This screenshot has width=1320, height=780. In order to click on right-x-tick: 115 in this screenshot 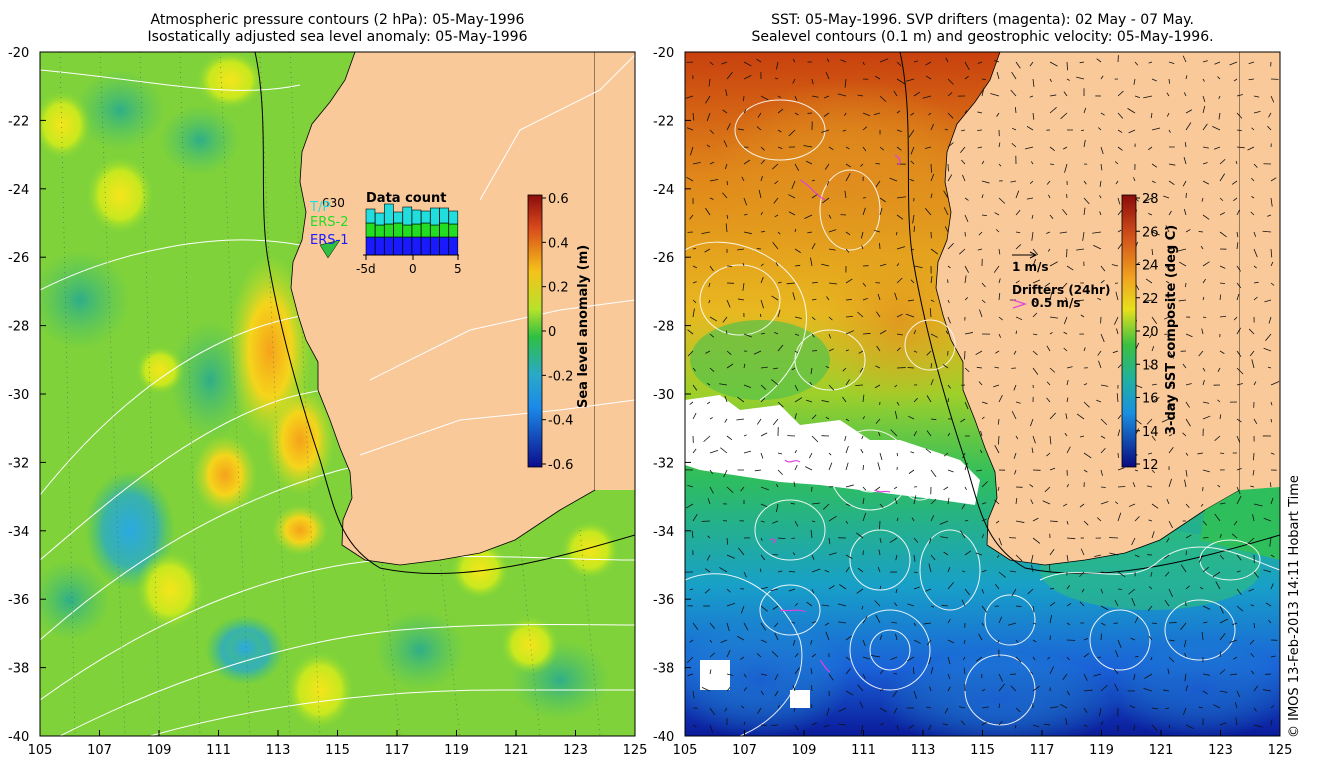, I will do `click(982, 750)`.